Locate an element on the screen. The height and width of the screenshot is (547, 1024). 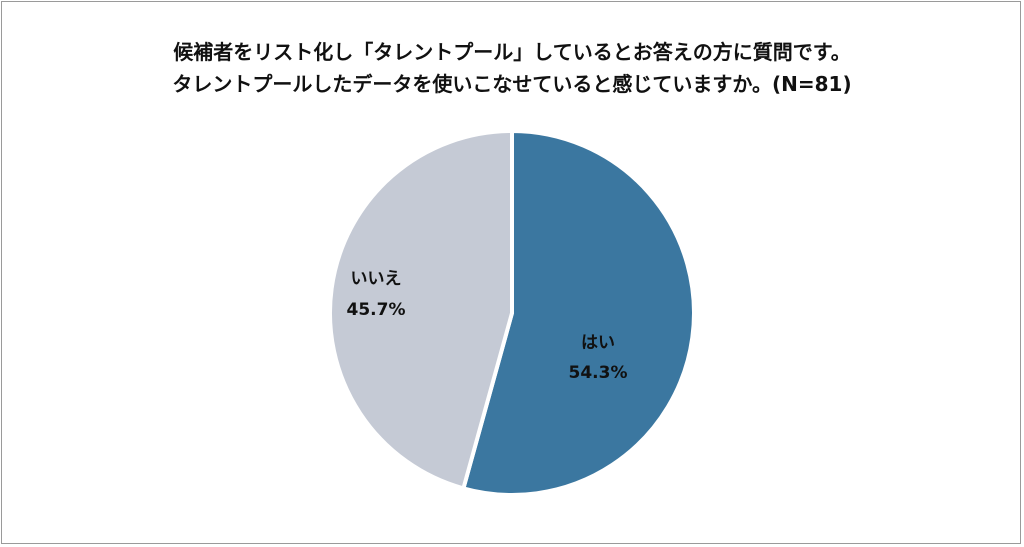
slice-label-yes: はい is located at coordinates (598, 343).